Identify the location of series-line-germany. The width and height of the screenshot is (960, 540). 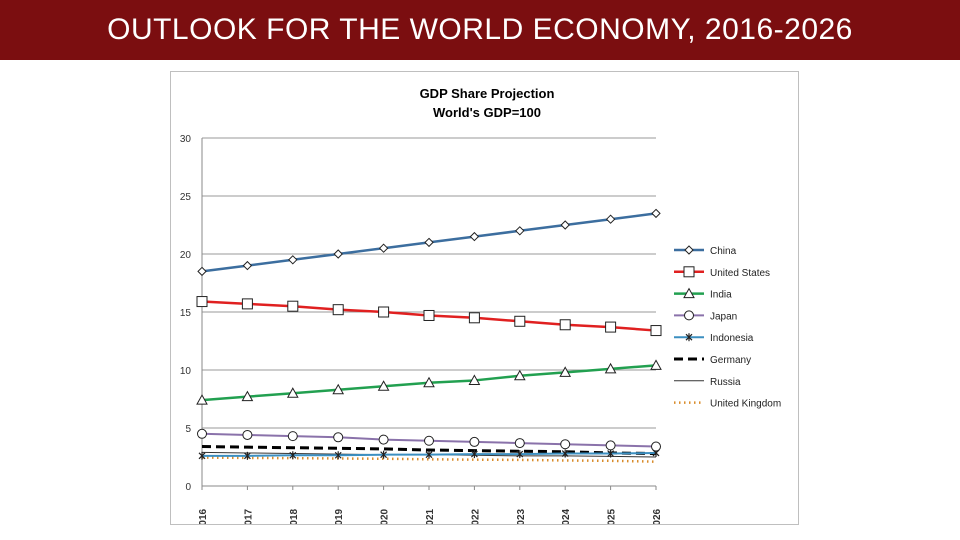
(429, 450).